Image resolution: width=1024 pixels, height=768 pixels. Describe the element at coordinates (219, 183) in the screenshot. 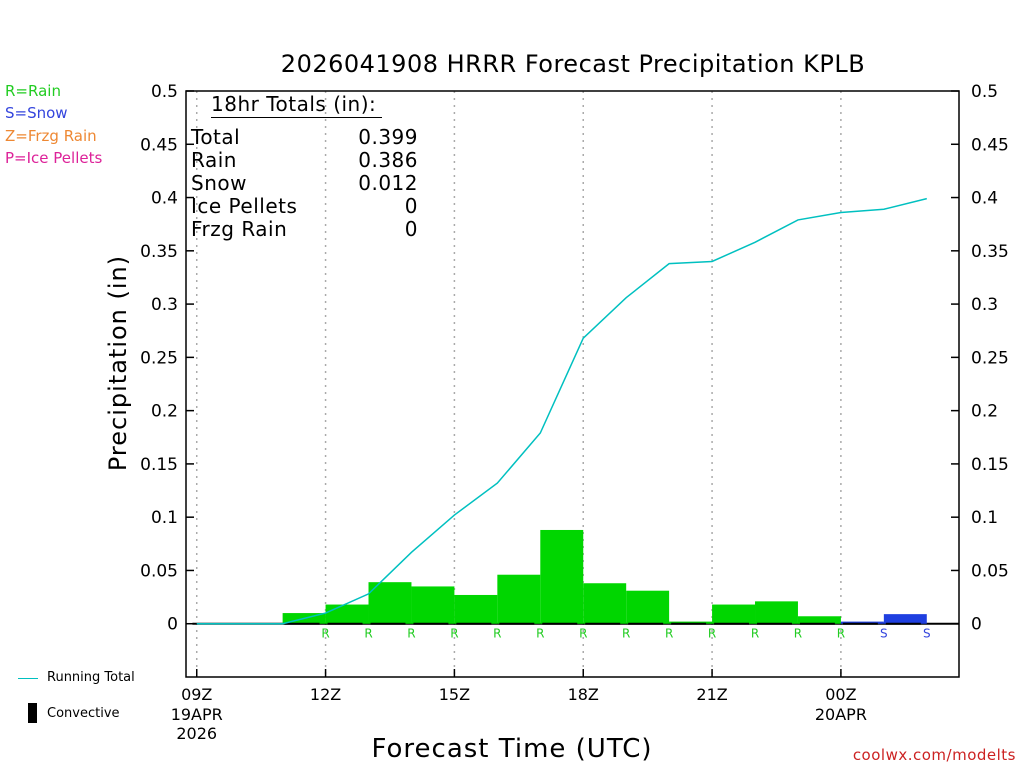

I see `totals-label-snow: Snow` at that location.